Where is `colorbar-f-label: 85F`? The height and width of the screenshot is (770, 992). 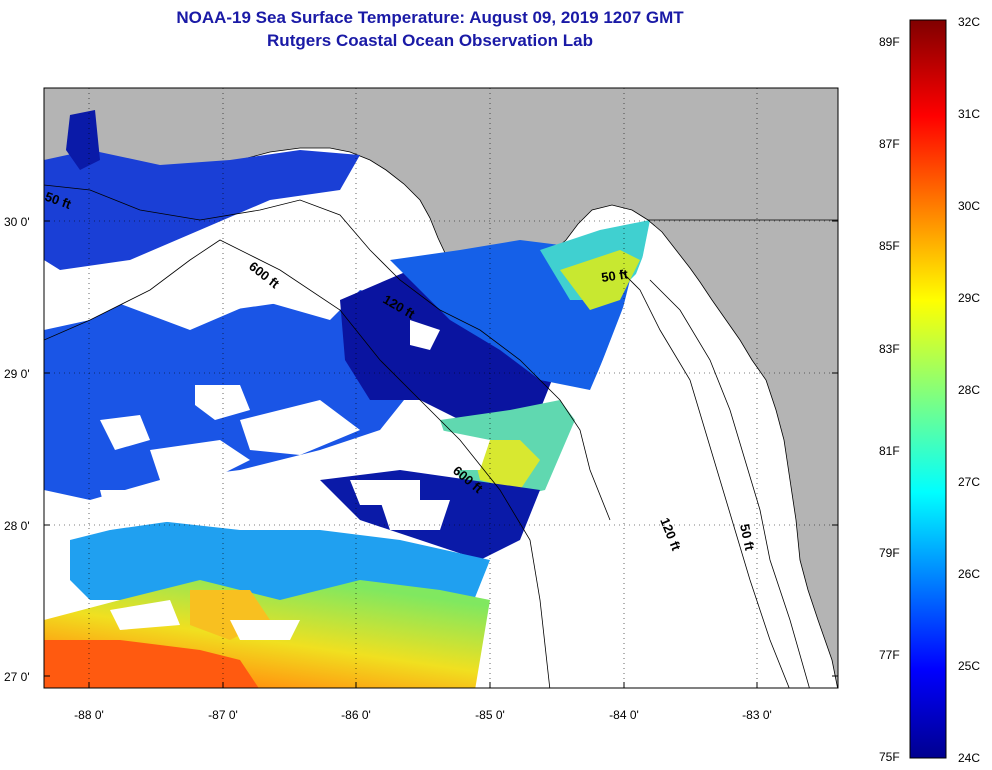 colorbar-f-label: 85F is located at coordinates (889, 246).